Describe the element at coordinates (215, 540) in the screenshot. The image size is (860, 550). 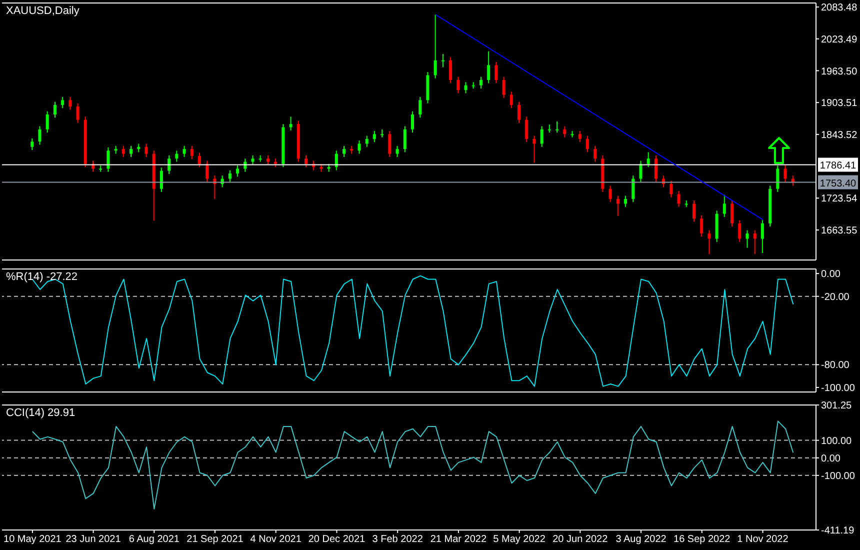
I see `x-tick-label: 21 Sep 2021` at that location.